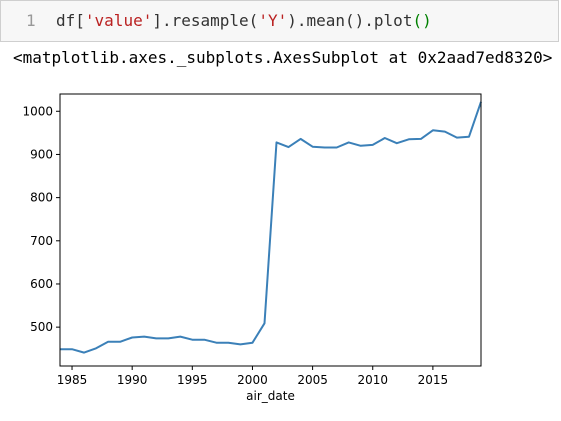 The width and height of the screenshot is (561, 421). I want to click on code-input: df['value'].resample('Y').mean().plot(), so click(244, 20).